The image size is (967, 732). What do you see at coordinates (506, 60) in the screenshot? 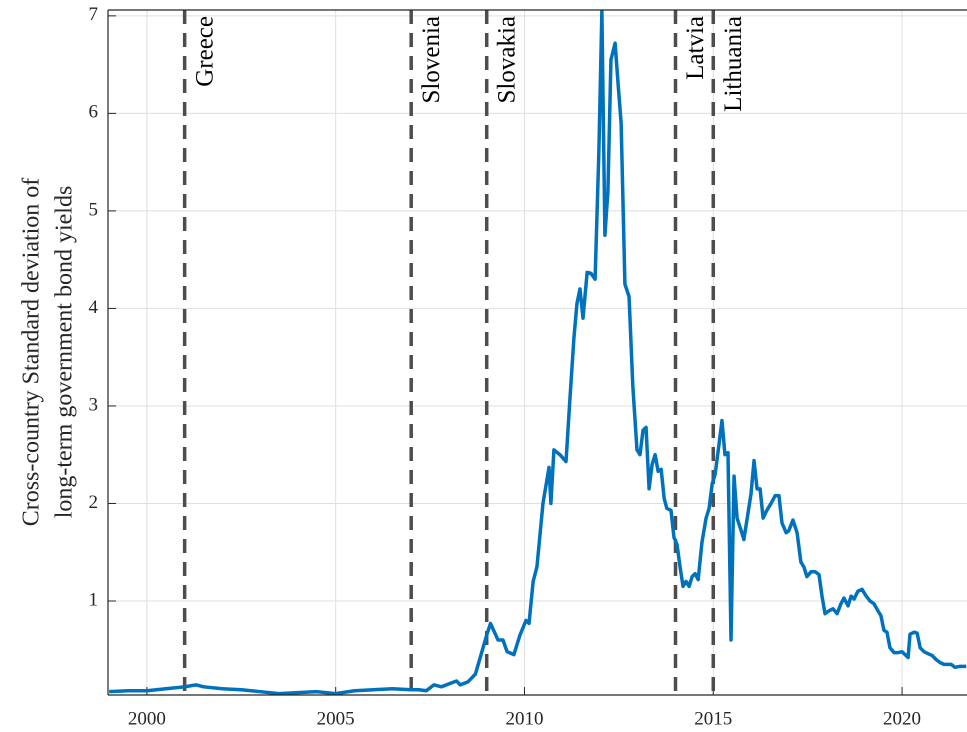
I see `event-label: Slovakia` at bounding box center [506, 60].